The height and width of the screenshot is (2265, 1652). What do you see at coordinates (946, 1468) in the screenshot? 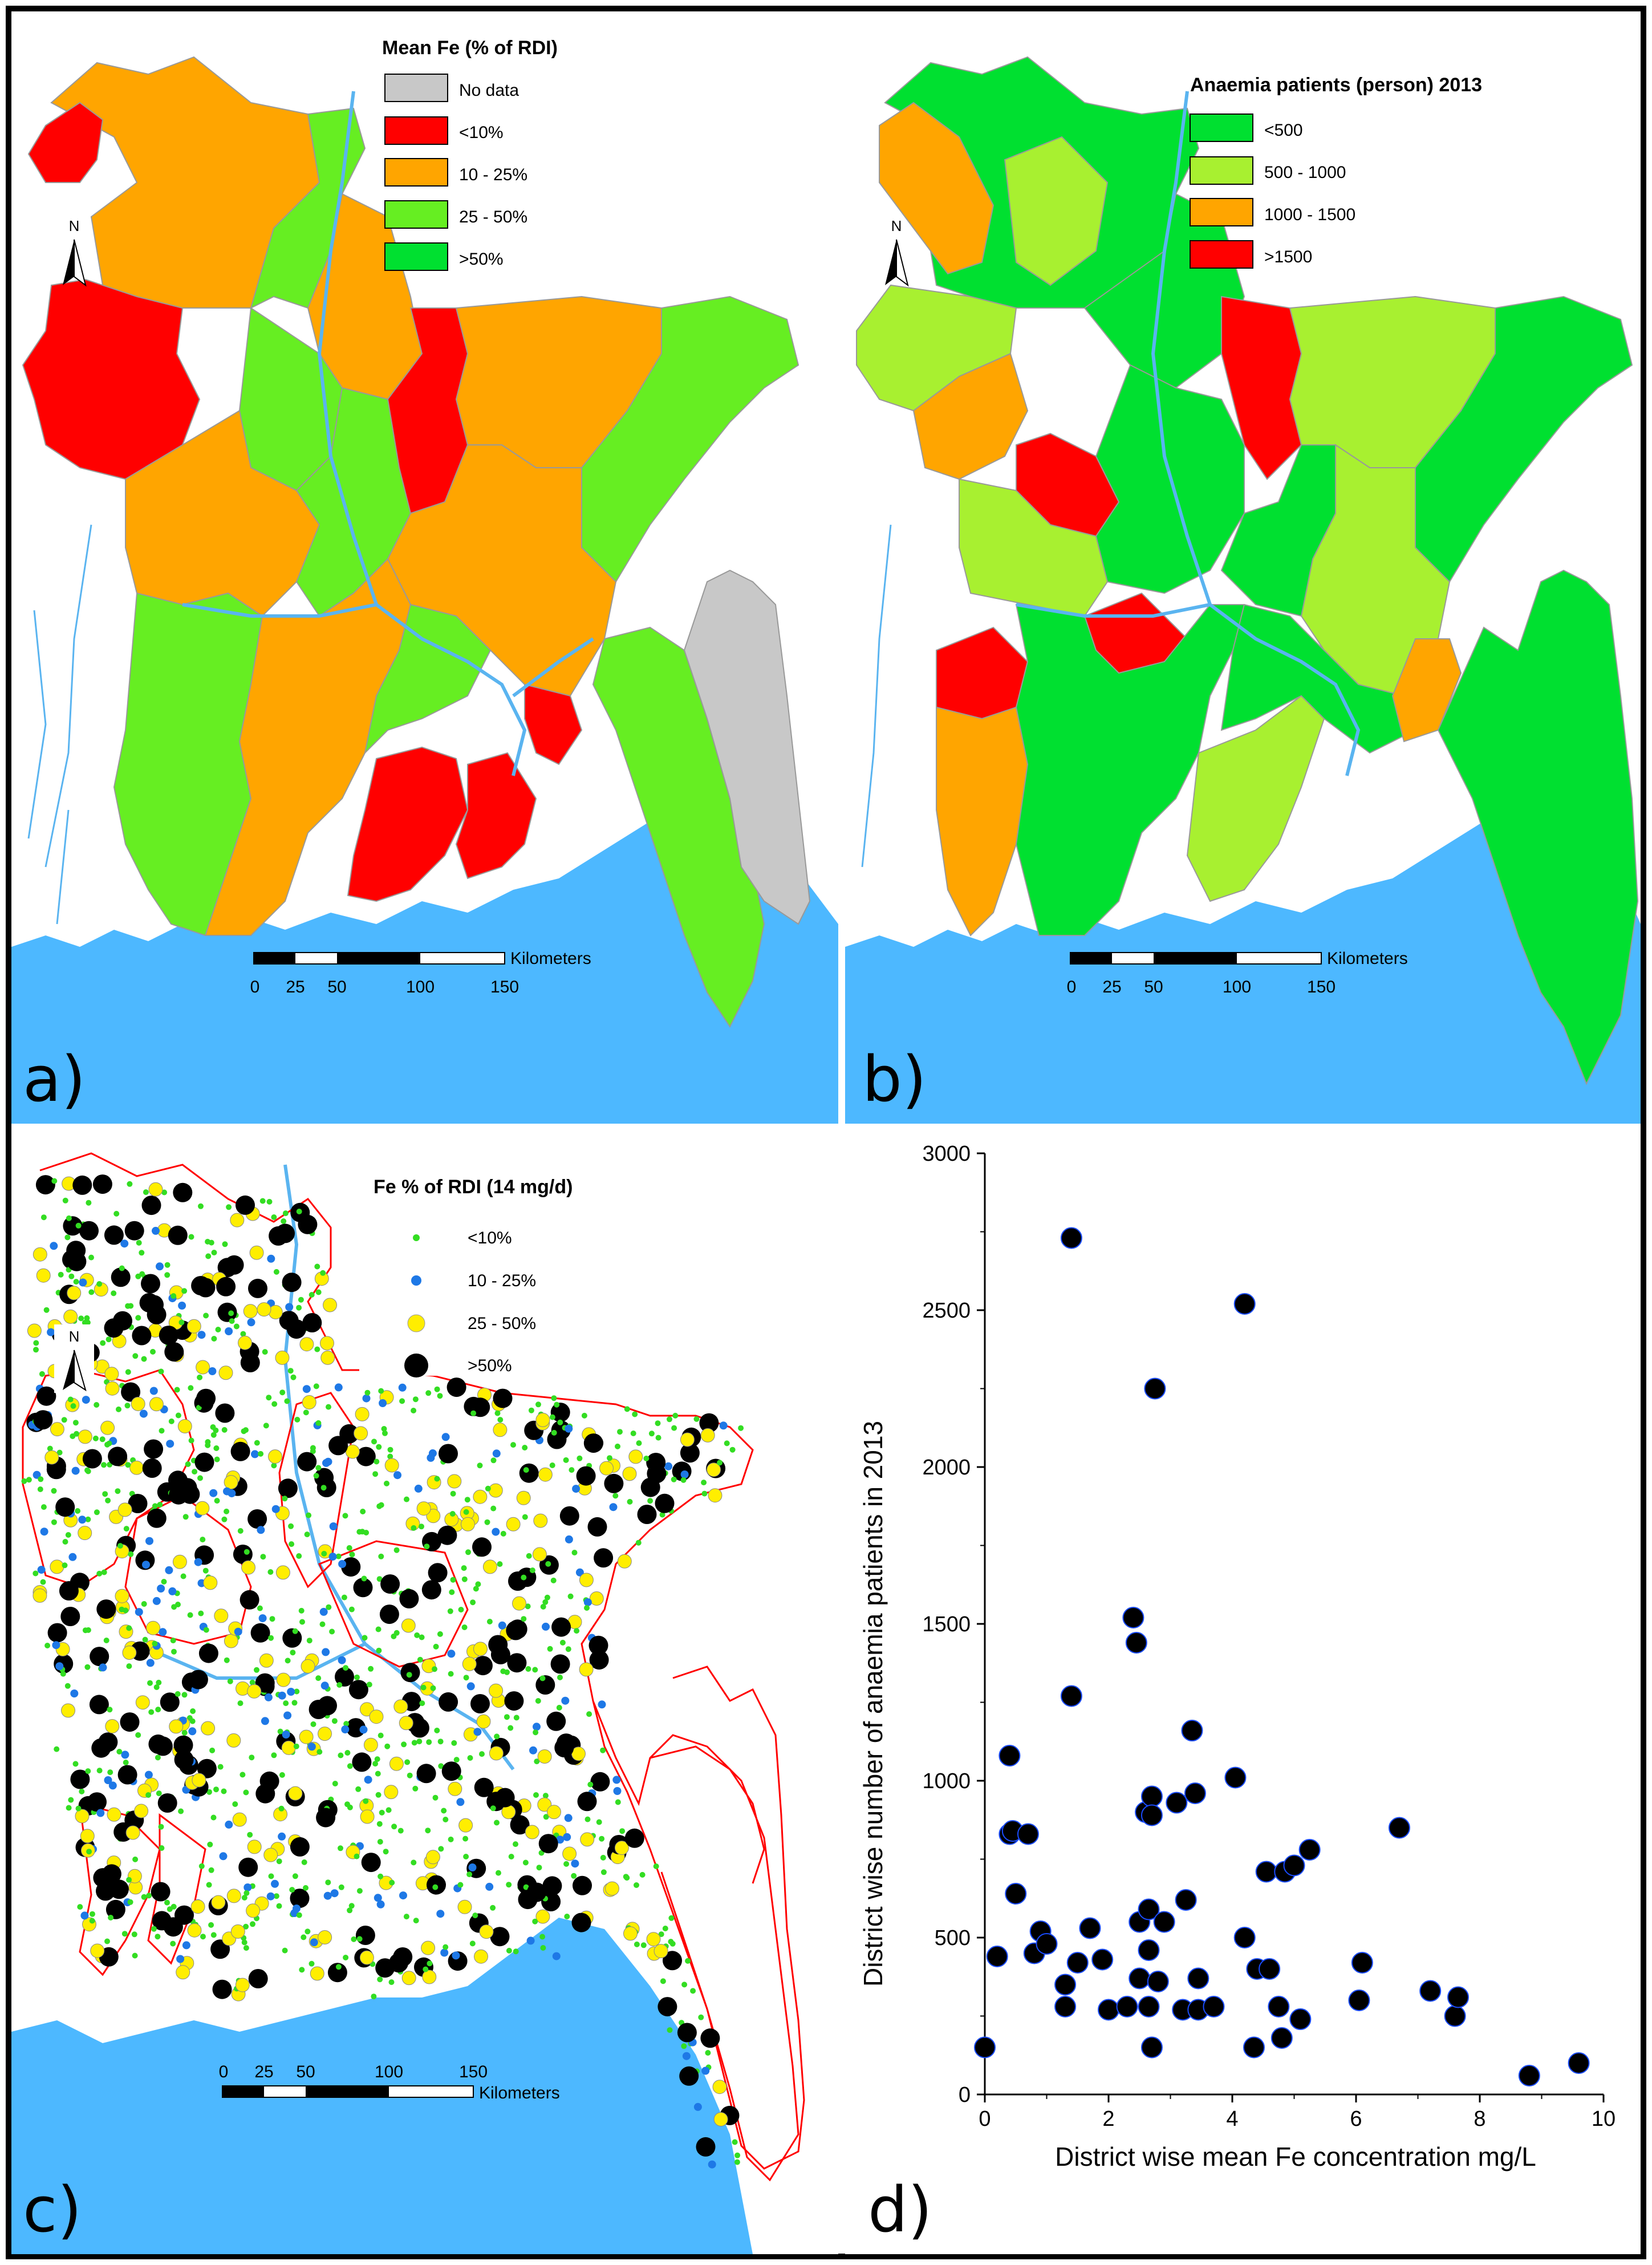
I see `y-tick-label: 2000` at bounding box center [946, 1468].